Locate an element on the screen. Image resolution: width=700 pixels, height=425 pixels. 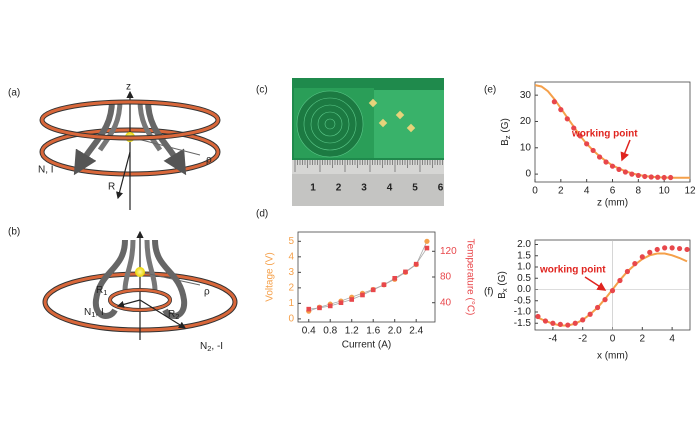
y-tick-label: 1.0 is located at coordinates (524, 267).